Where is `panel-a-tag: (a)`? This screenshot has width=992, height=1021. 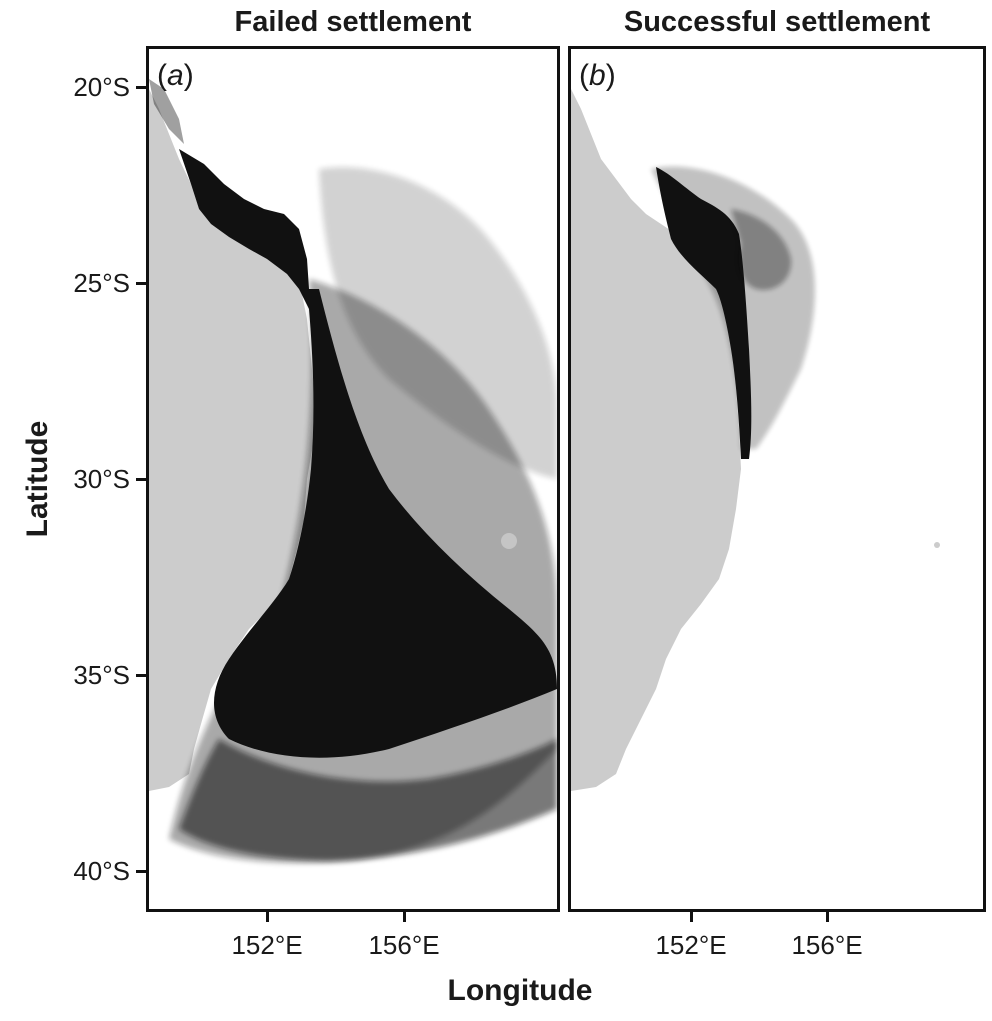 panel-a-tag: (a) is located at coordinates (175, 75).